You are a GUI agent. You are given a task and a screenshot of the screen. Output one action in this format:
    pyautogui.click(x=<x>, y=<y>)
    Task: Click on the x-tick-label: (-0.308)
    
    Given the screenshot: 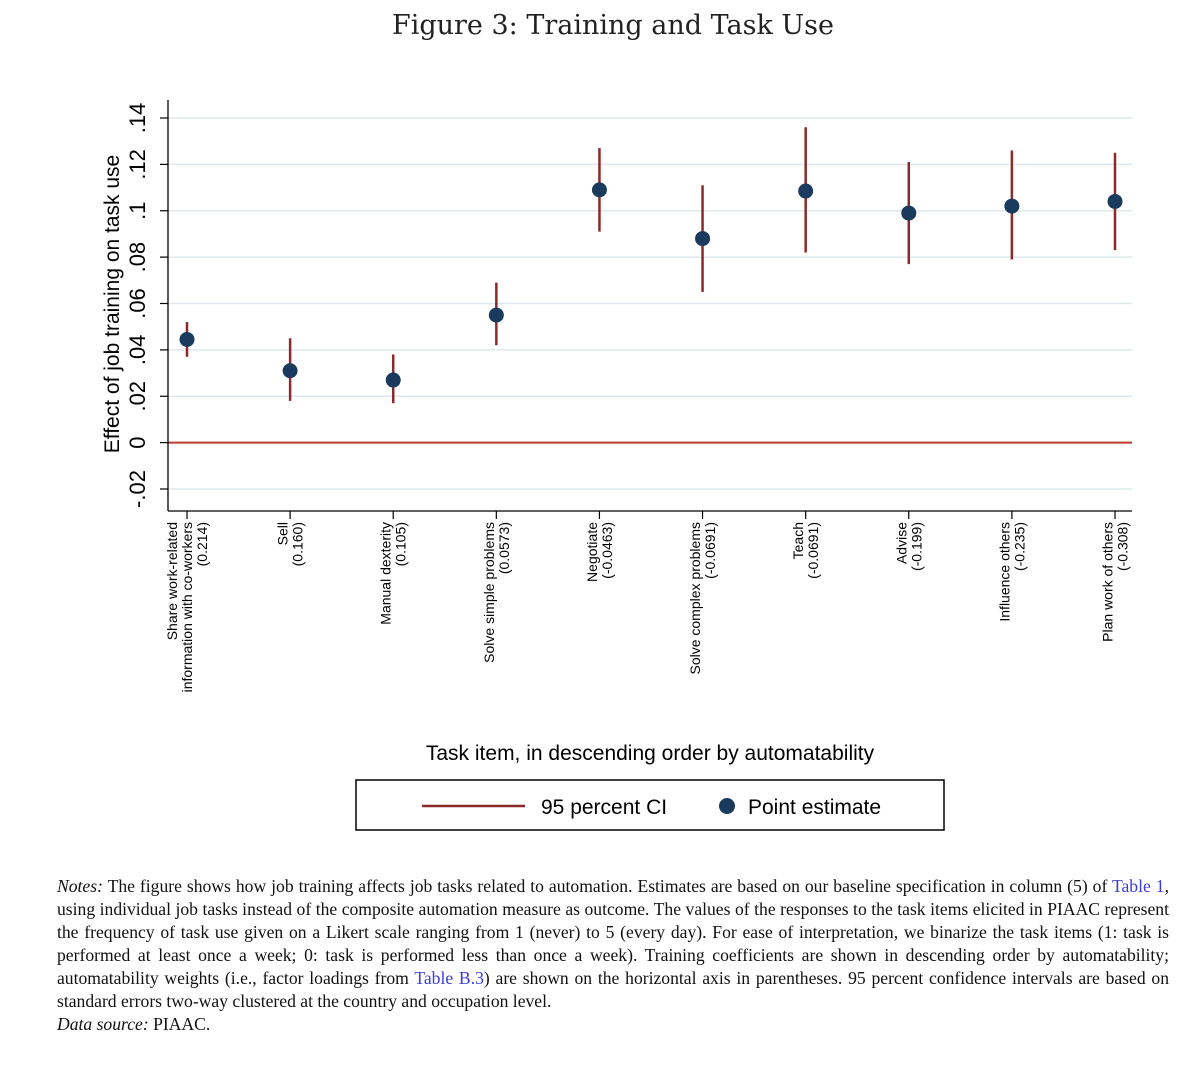 What is the action you would take?
    pyautogui.click(x=1123, y=546)
    